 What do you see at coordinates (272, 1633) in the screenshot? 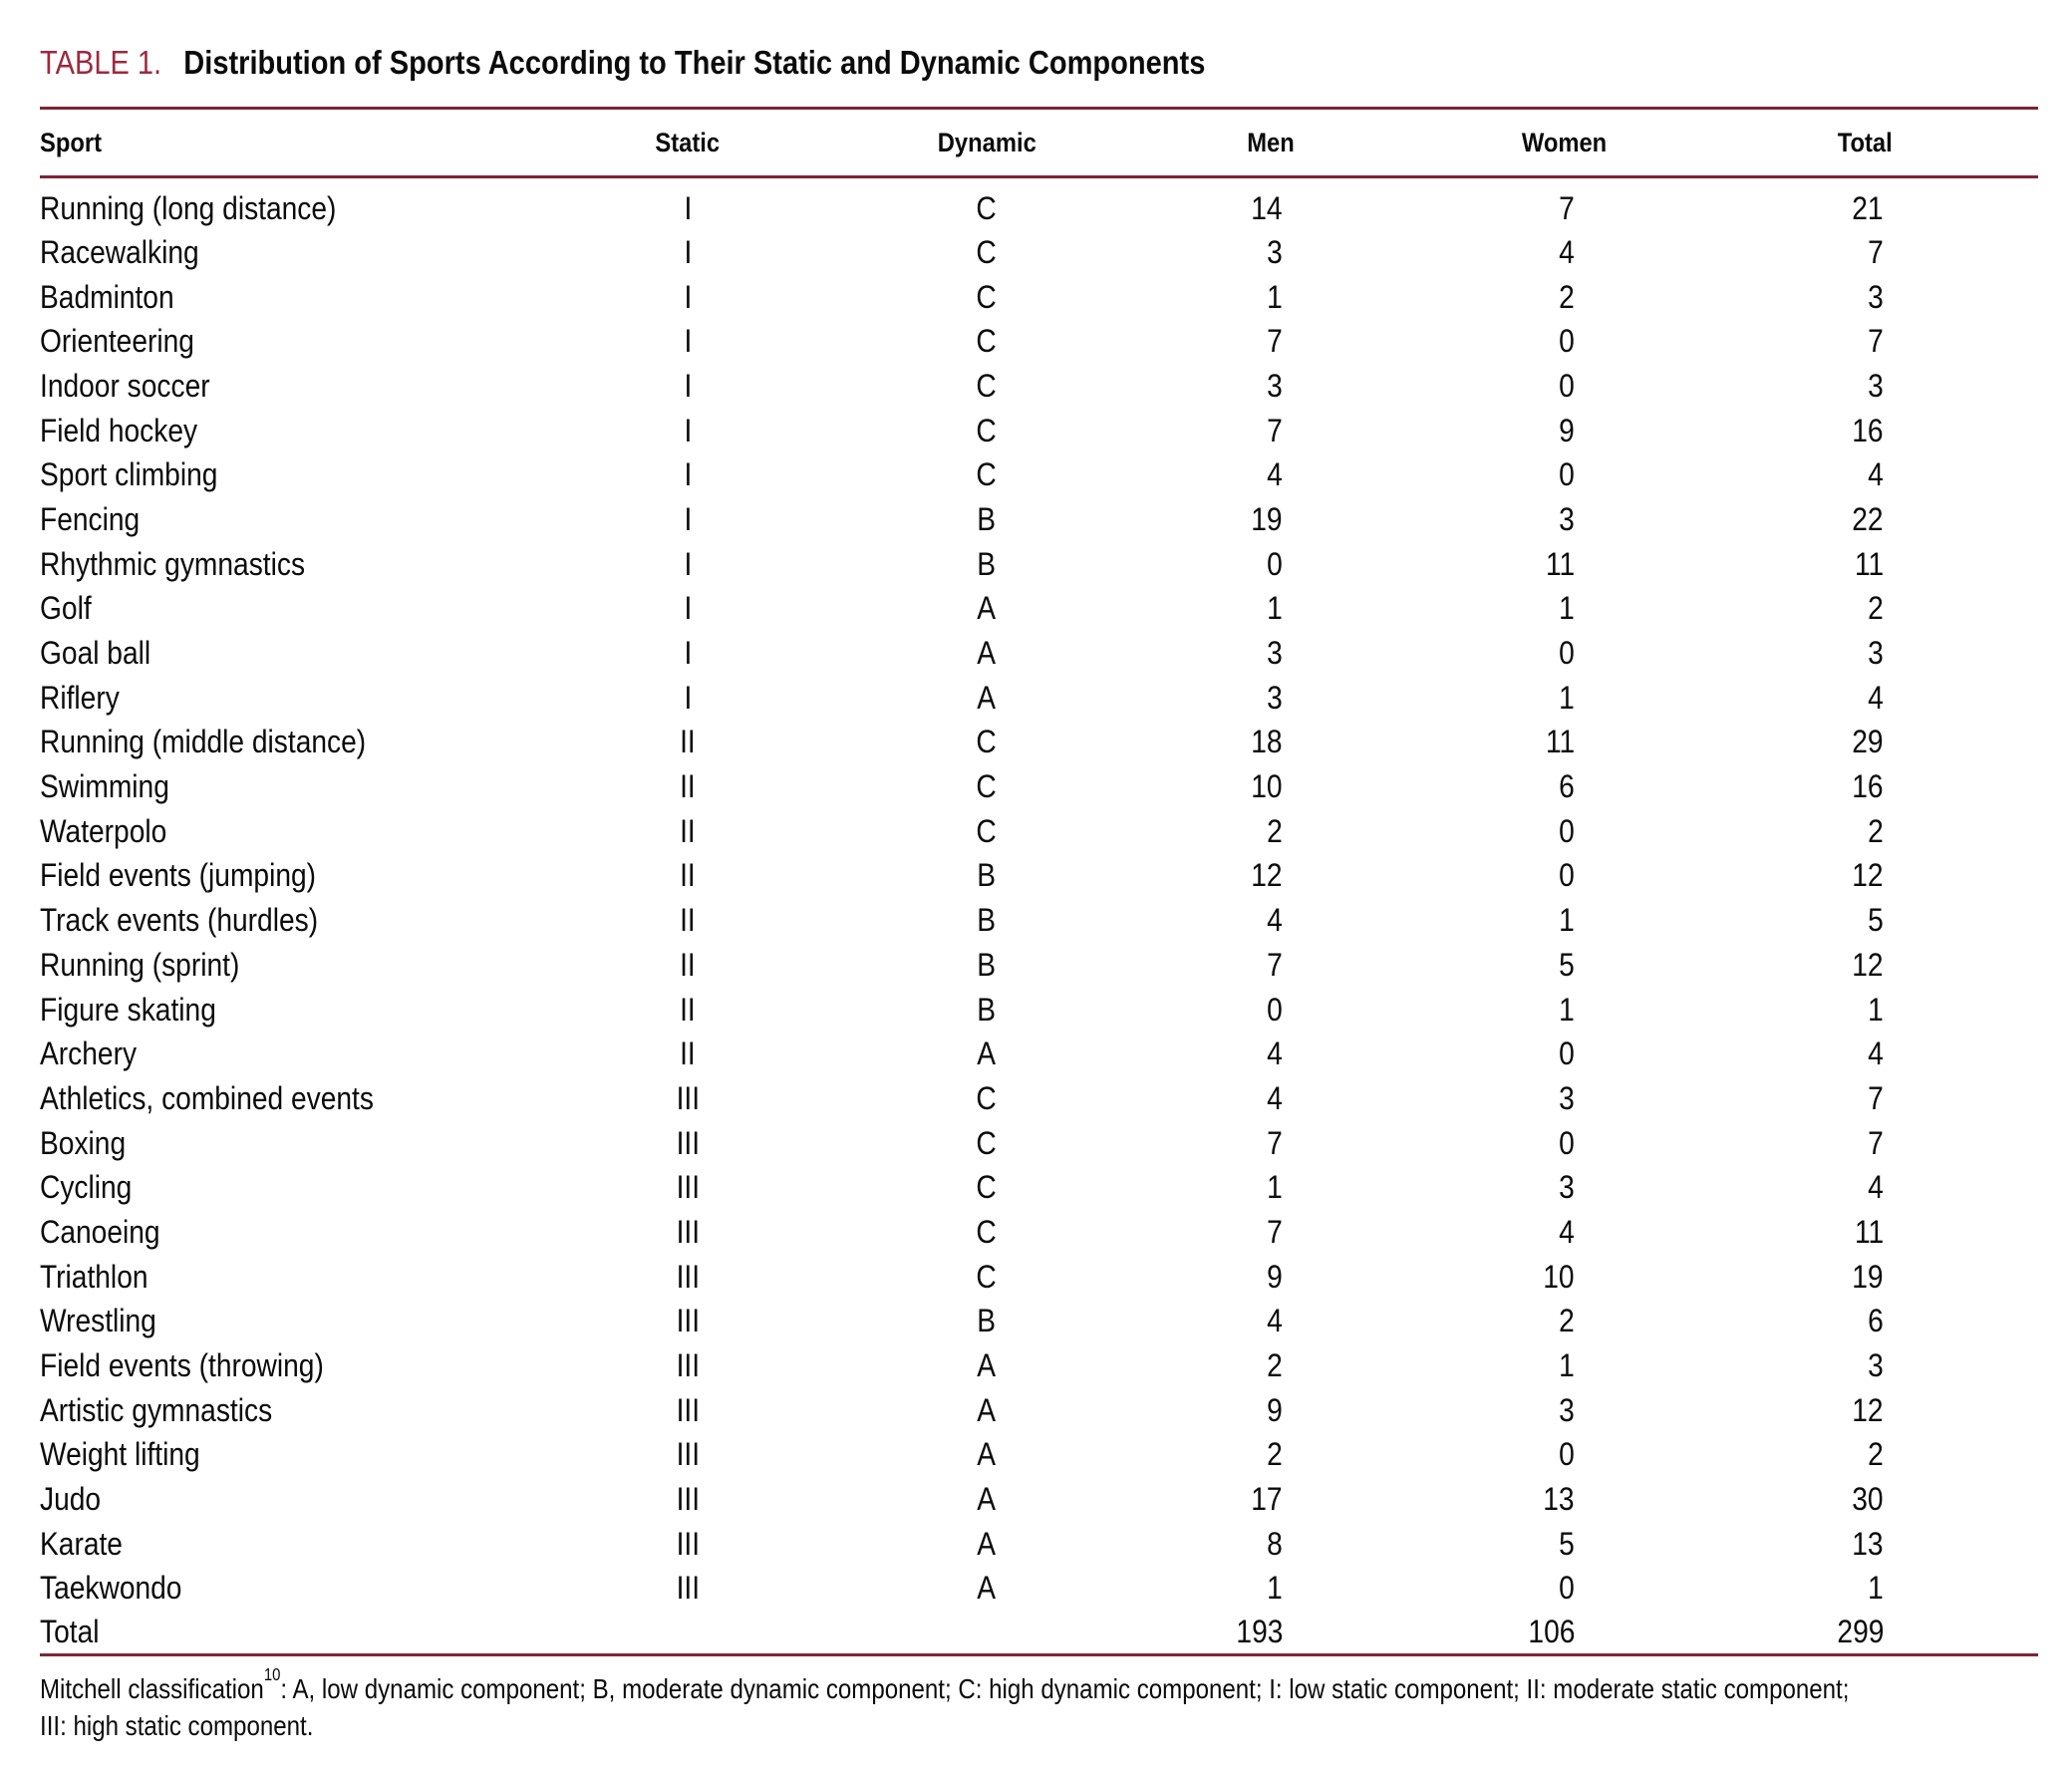
I see `sport-name-cell: Total` at bounding box center [272, 1633].